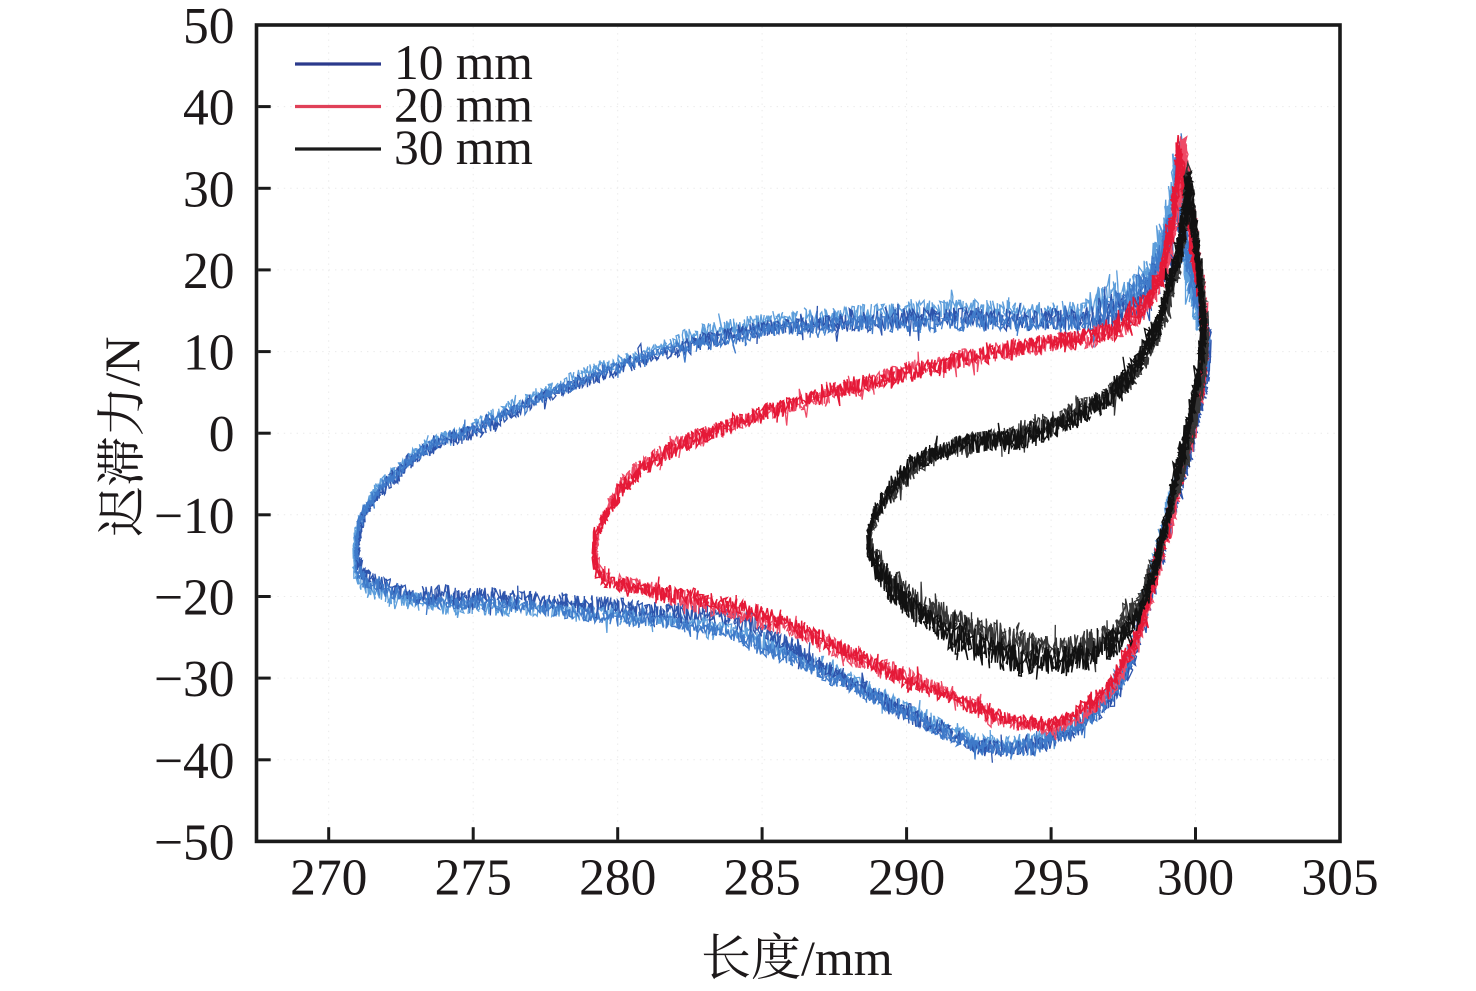 Image resolution: width=1476 pixels, height=991 pixels. What do you see at coordinates (761, 878) in the screenshot?
I see `svg-text: 285` at bounding box center [761, 878].